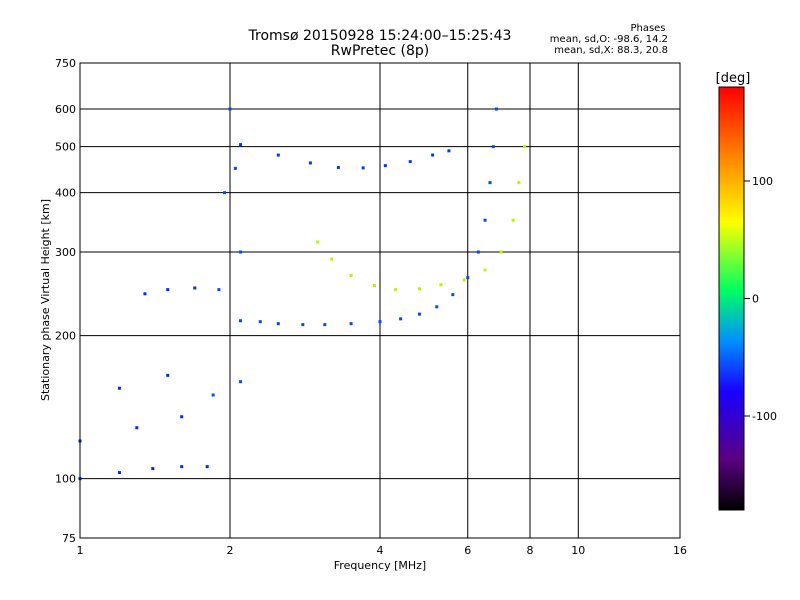 The width and height of the screenshot is (800, 600). I want to click on x-tick-label: 2, so click(230, 550).